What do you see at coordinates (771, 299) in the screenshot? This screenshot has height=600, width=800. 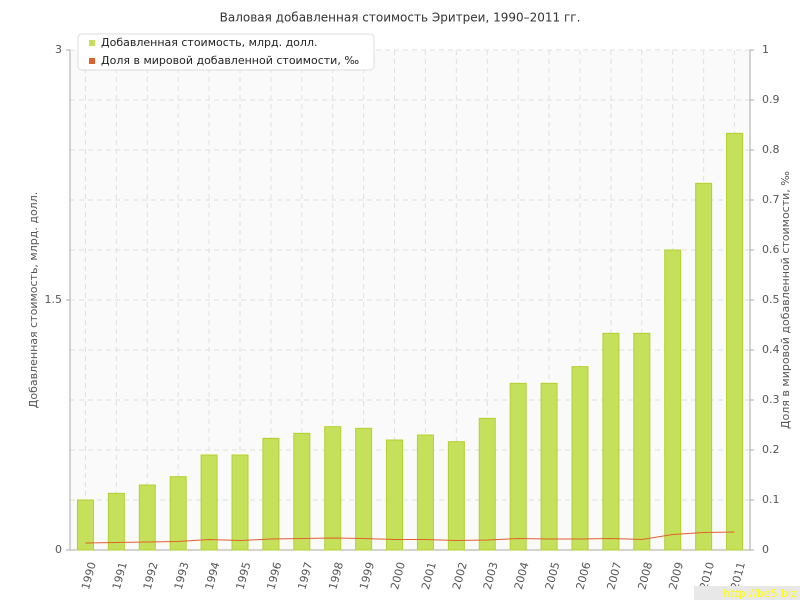 I see `y2-tick-label: 0.5` at bounding box center [771, 299].